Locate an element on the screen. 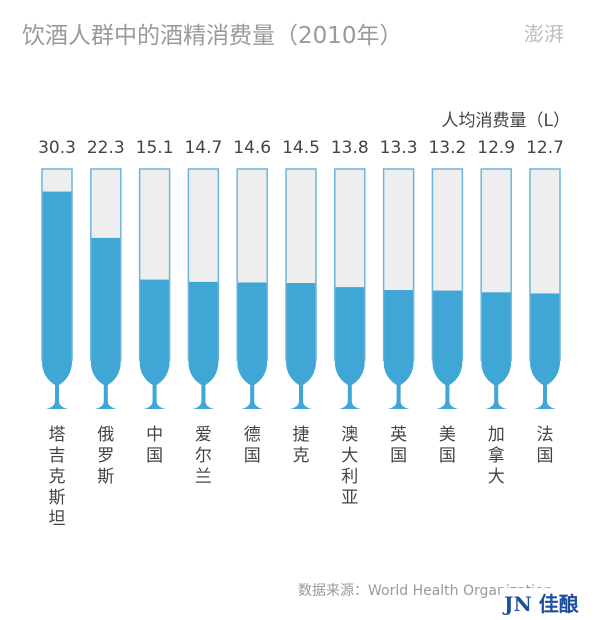 This screenshot has height=620, width=600. value-label: 12.7 is located at coordinates (545, 148).